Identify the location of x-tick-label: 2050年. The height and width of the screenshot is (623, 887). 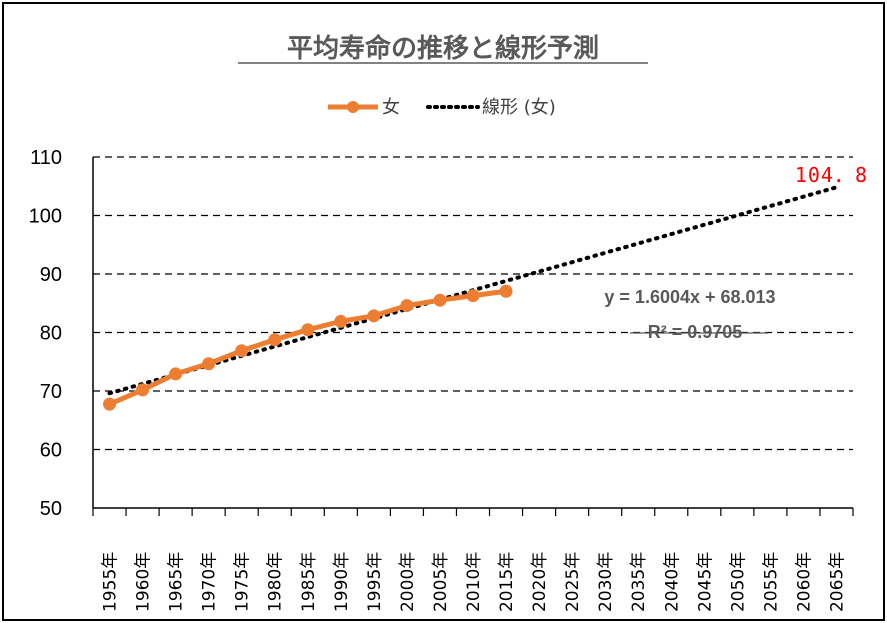
(738, 582).